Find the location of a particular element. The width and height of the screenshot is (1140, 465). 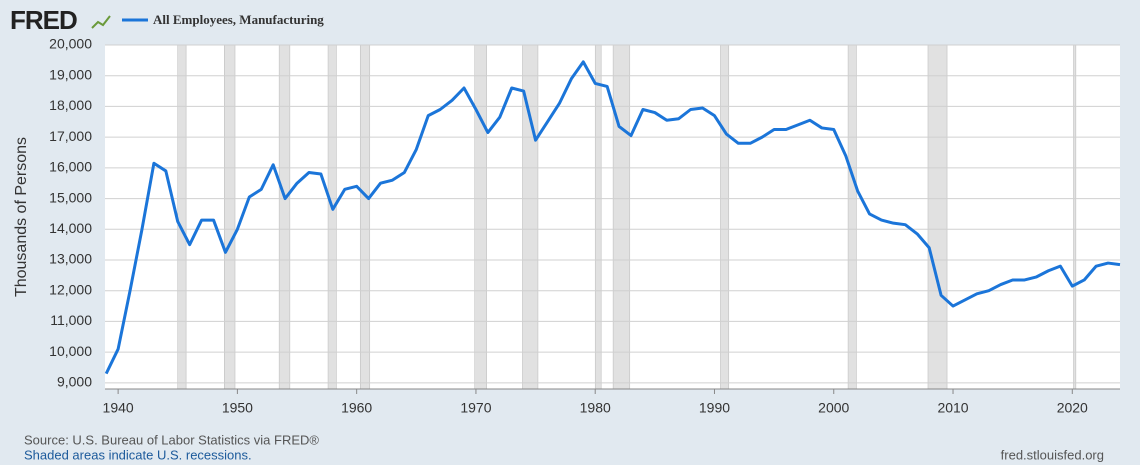

y-axis-title: Thousands of Persons is located at coordinates (21, 217).